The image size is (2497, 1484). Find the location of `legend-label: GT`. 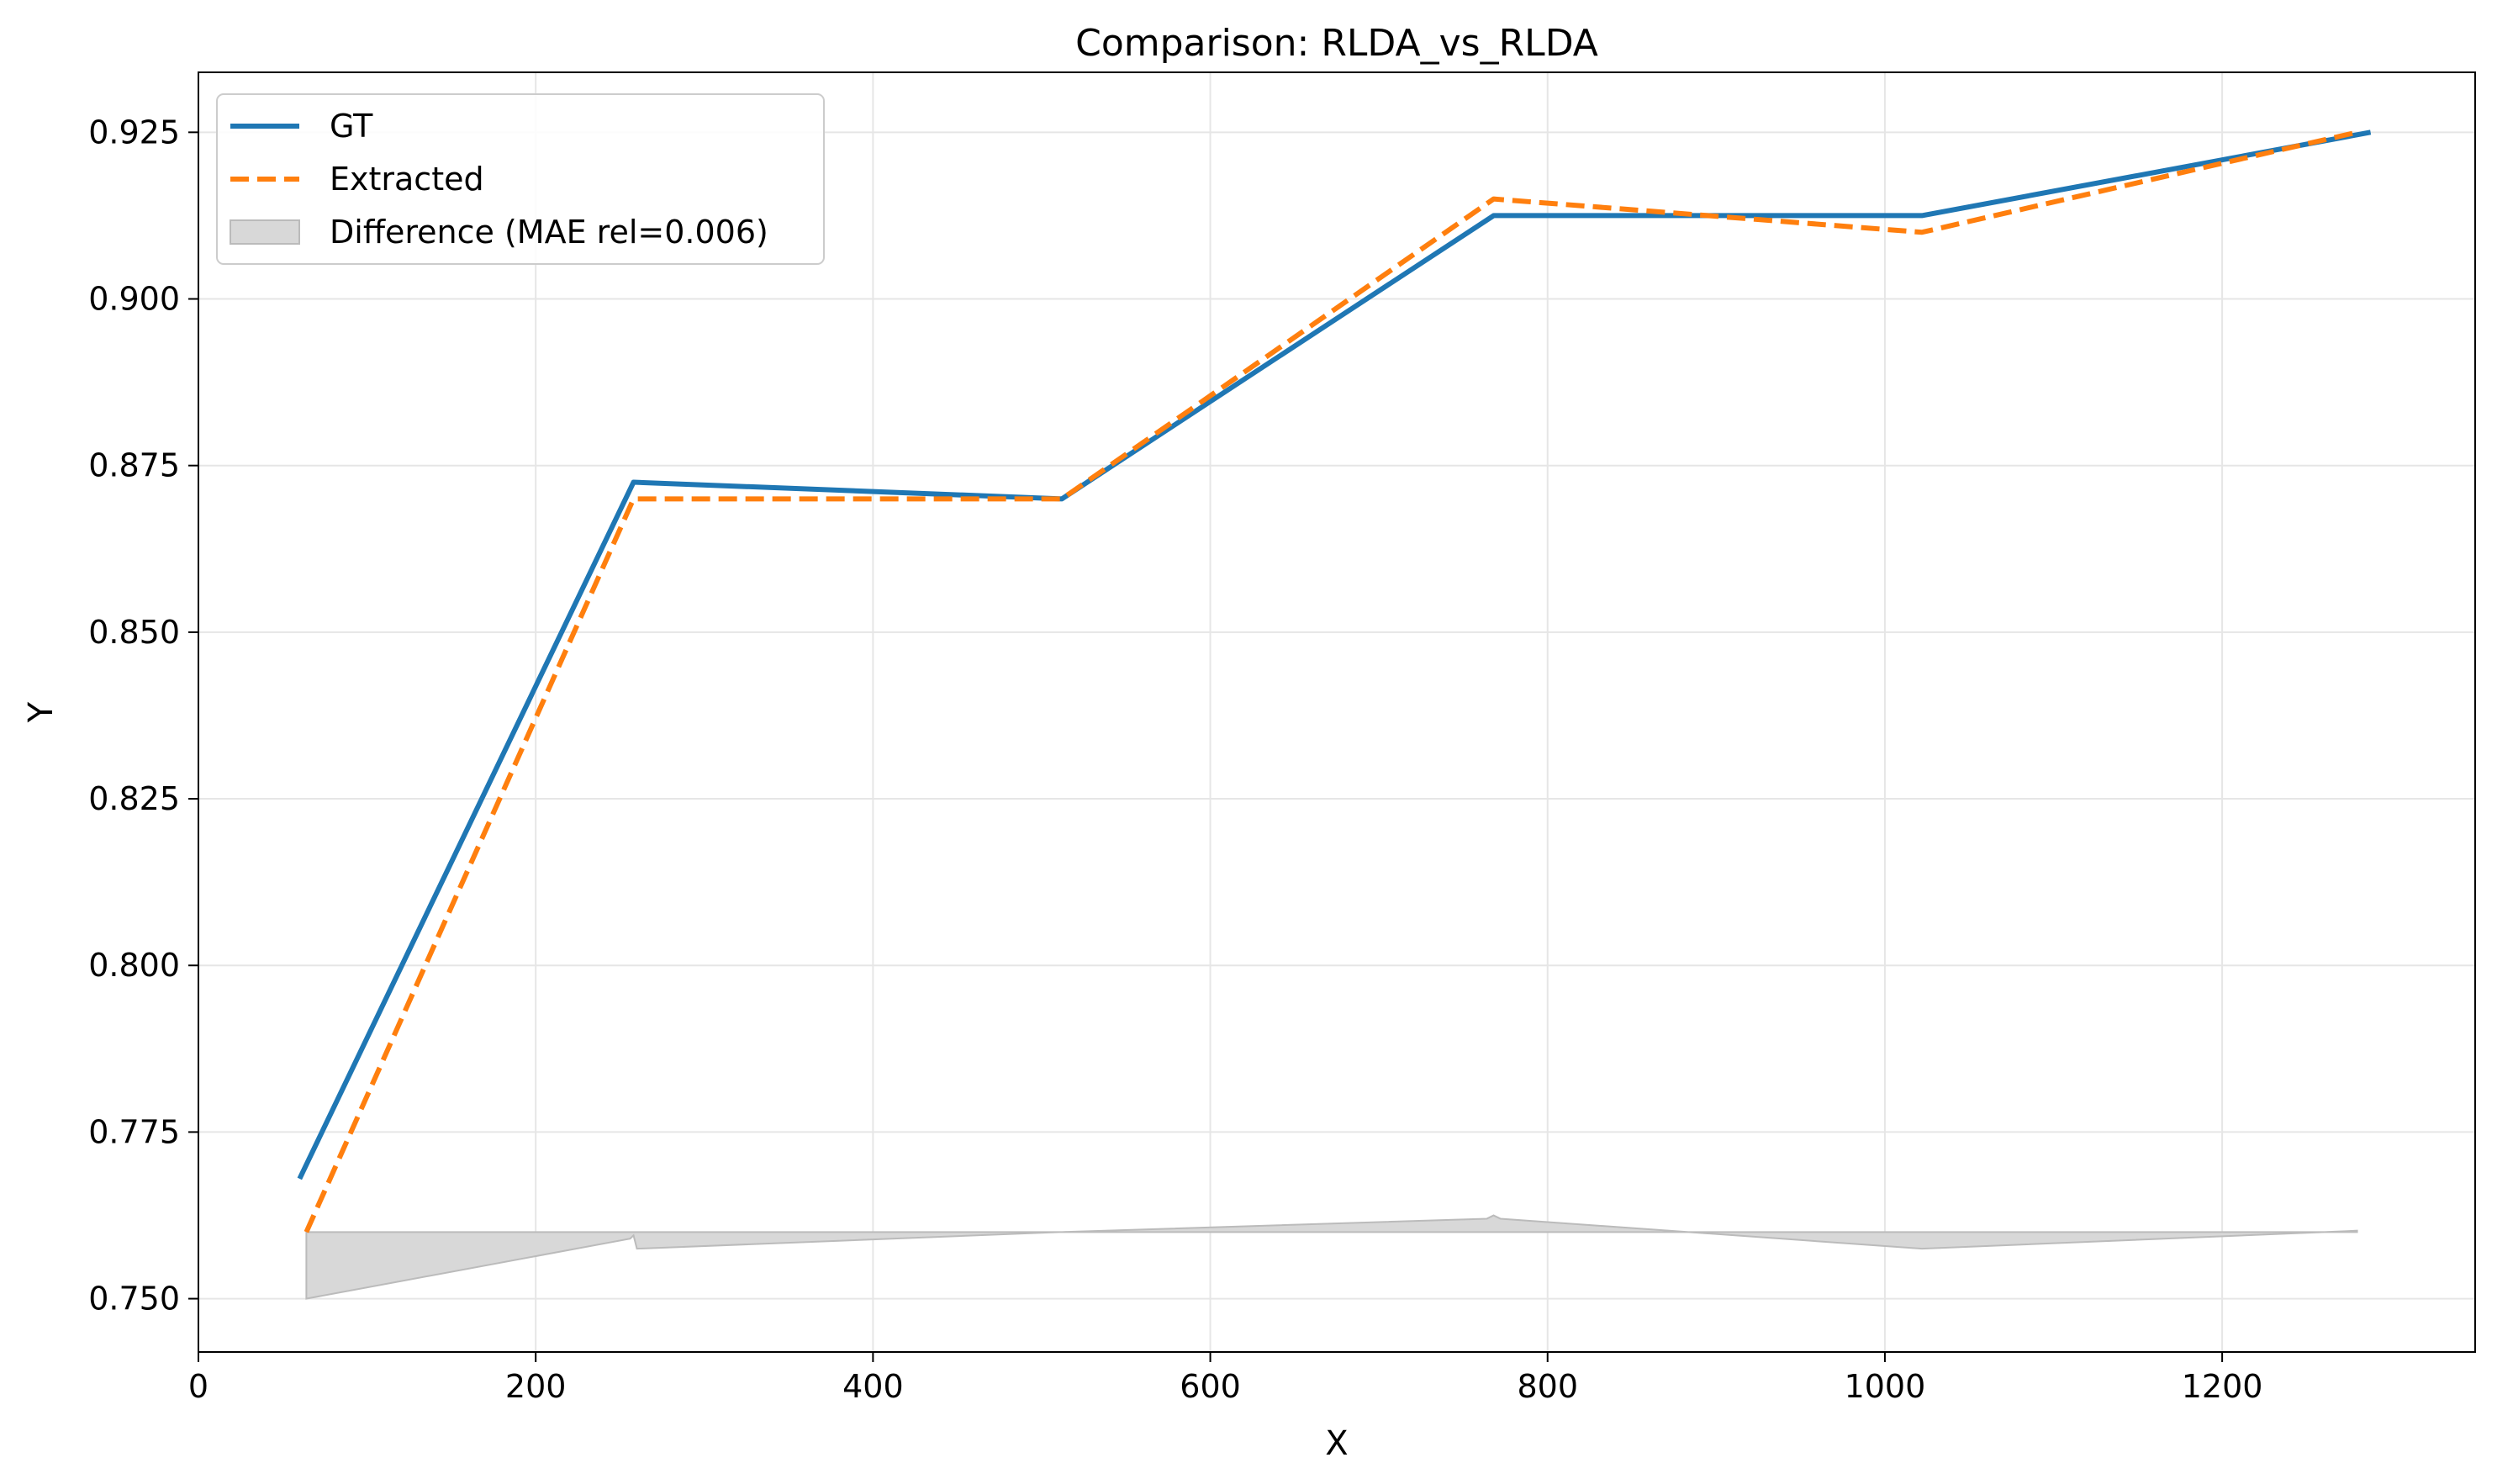

legend-label: GT is located at coordinates (351, 126).